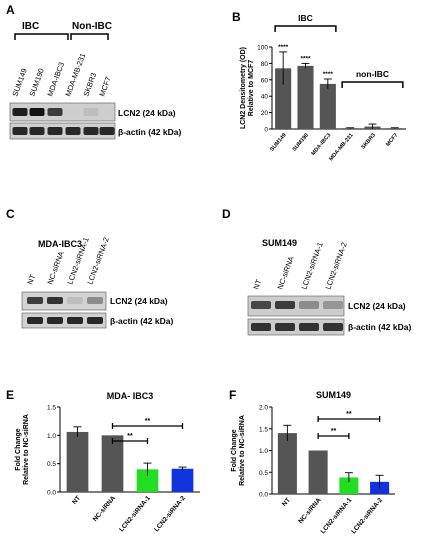 The height and width of the screenshot is (550, 429). I want to click on y-tick-label: 0, so click(266, 130).